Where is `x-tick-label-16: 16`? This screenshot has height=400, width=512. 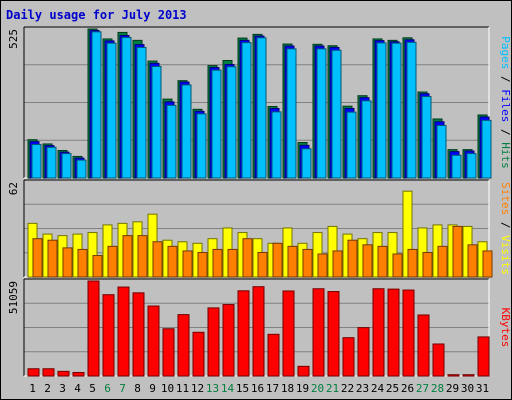 x-tick-label-16: 16 is located at coordinates (257, 388).